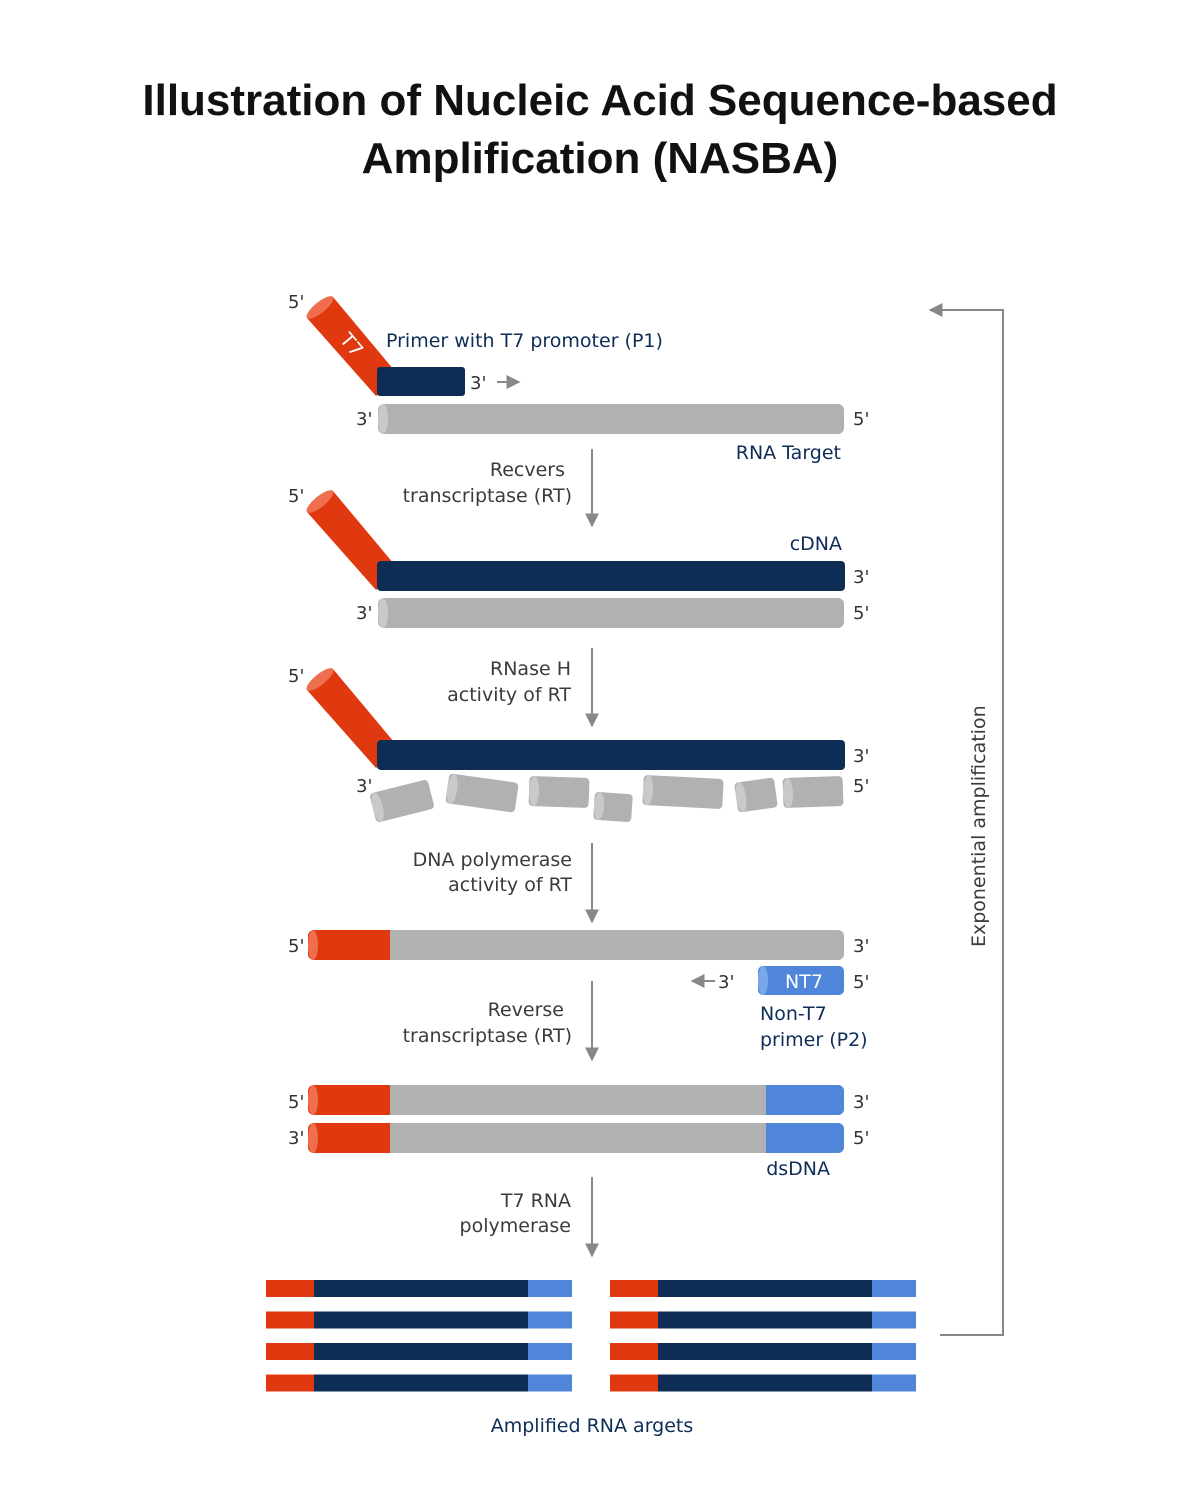 The height and width of the screenshot is (1500, 1200). I want to click on amplified-targets-label: Amplified RNA argets, so click(592, 1426).